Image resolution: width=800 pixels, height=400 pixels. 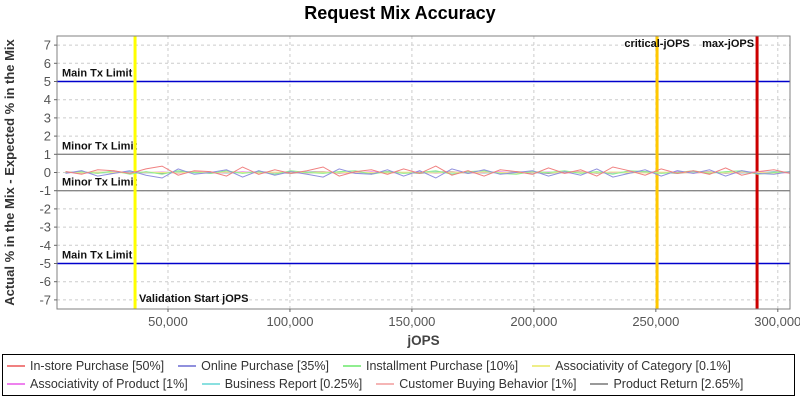 What do you see at coordinates (656, 44) in the screenshot?
I see `marker-line-label: critical-jOPS` at bounding box center [656, 44].